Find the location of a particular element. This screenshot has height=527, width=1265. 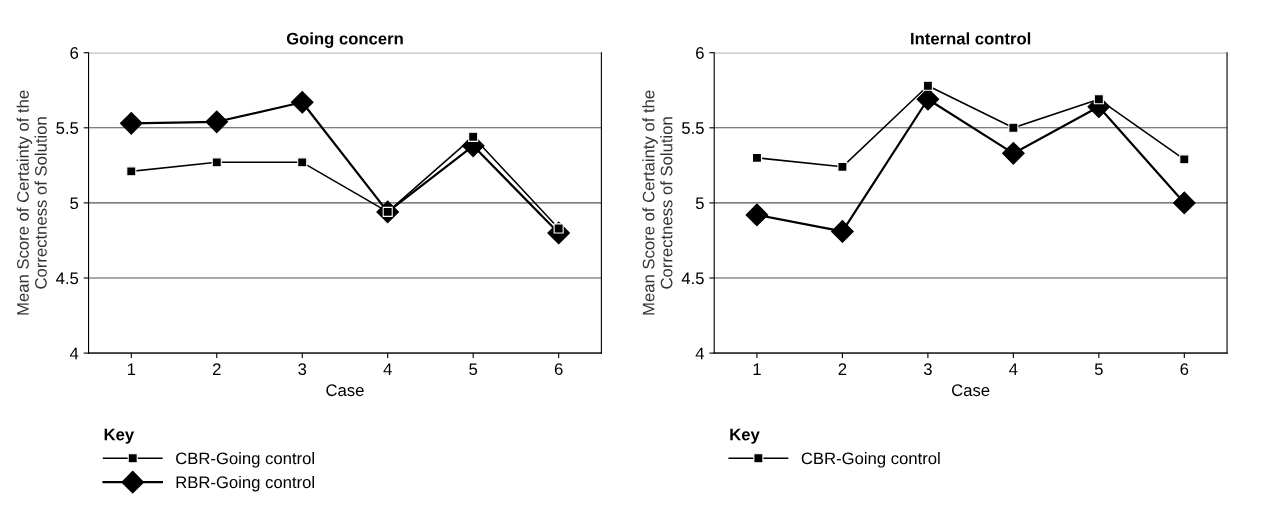

legend-label: RBR-Going control is located at coordinates (245, 483).